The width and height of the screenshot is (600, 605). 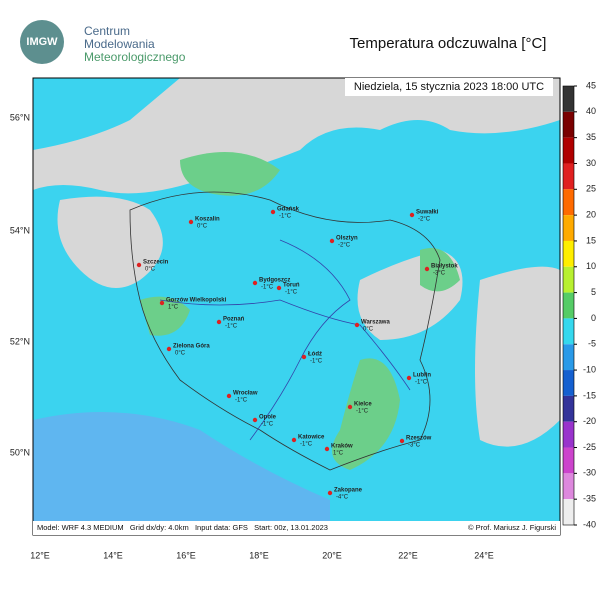 What do you see at coordinates (315, 355) in the screenshot?
I see `city-name: Łódź` at bounding box center [315, 355].